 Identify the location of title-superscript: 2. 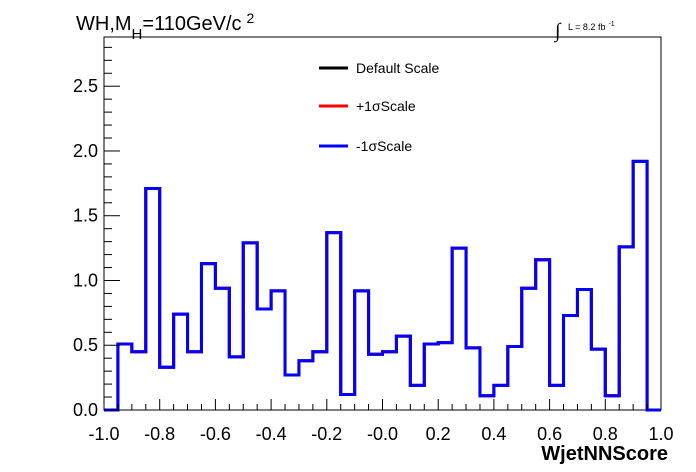
(251, 18).